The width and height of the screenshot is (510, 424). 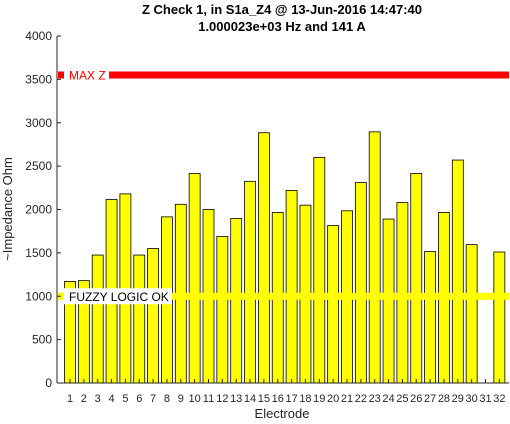 I want to click on x-tick-label: 20, so click(x=333, y=399).